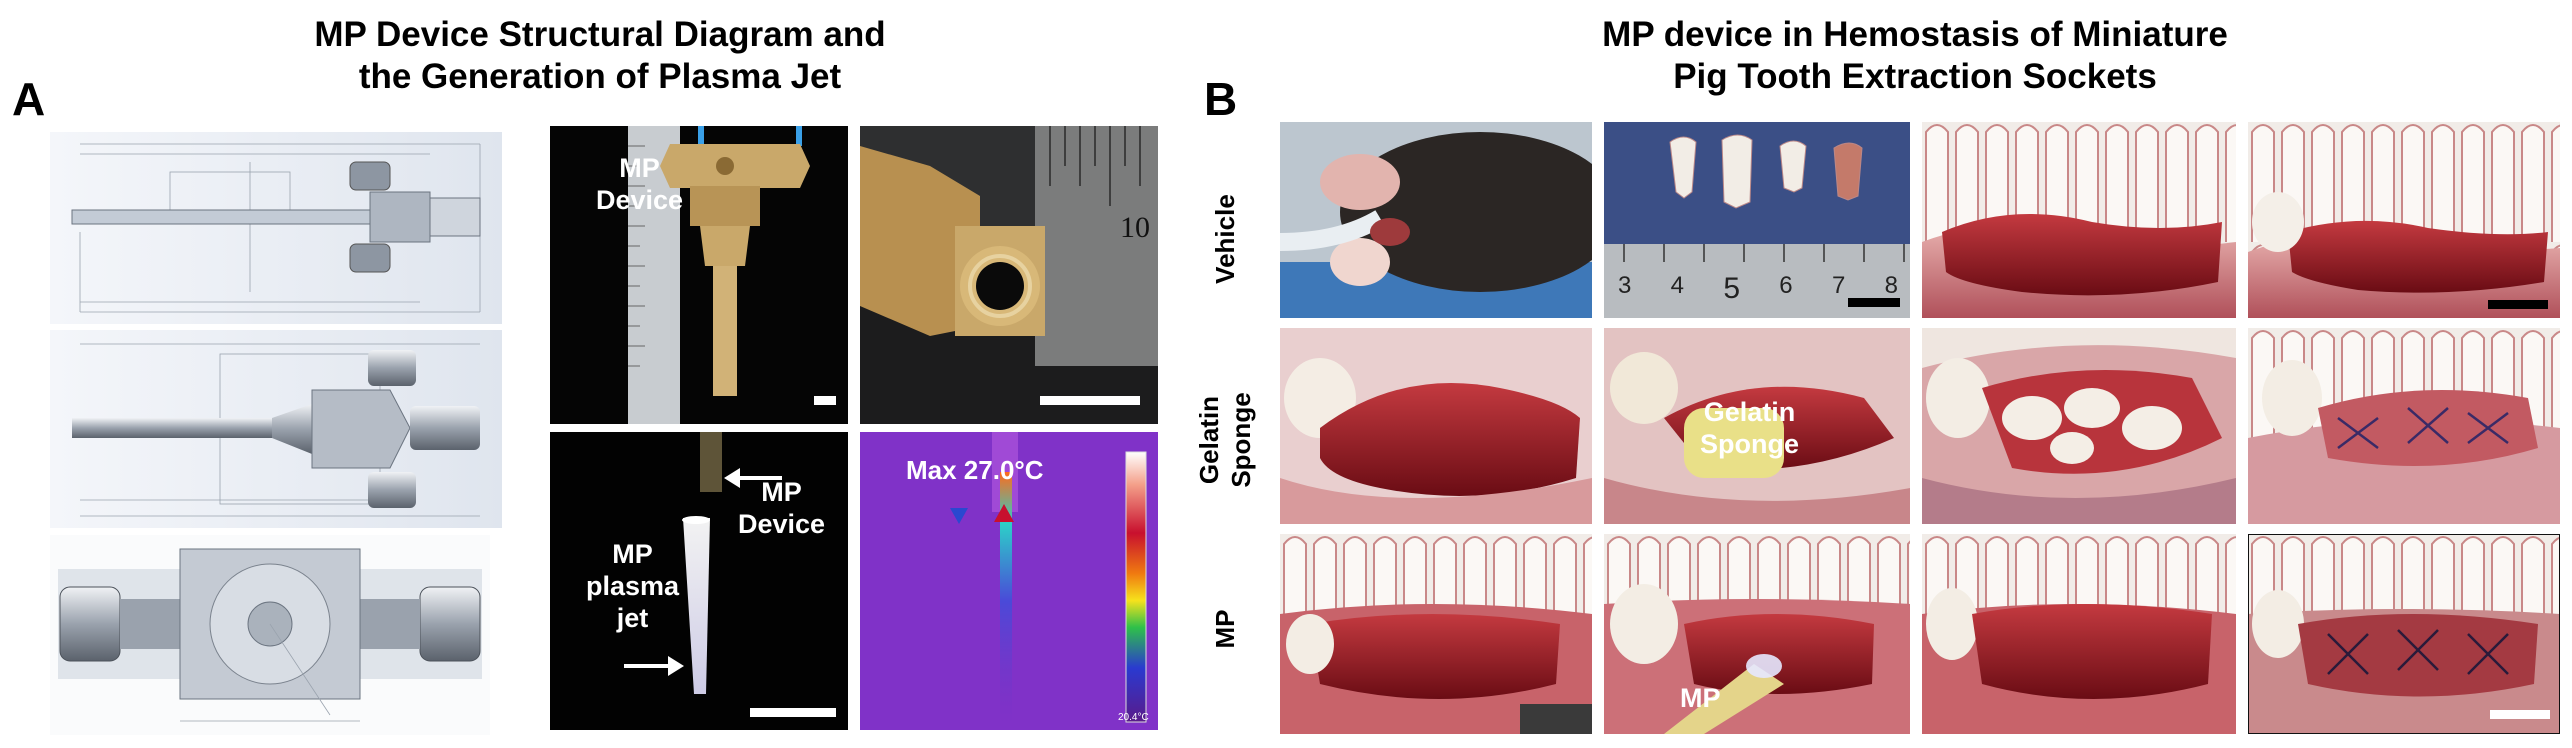  What do you see at coordinates (1135, 227) in the screenshot?
I see `ruler-number: 10` at bounding box center [1135, 227].